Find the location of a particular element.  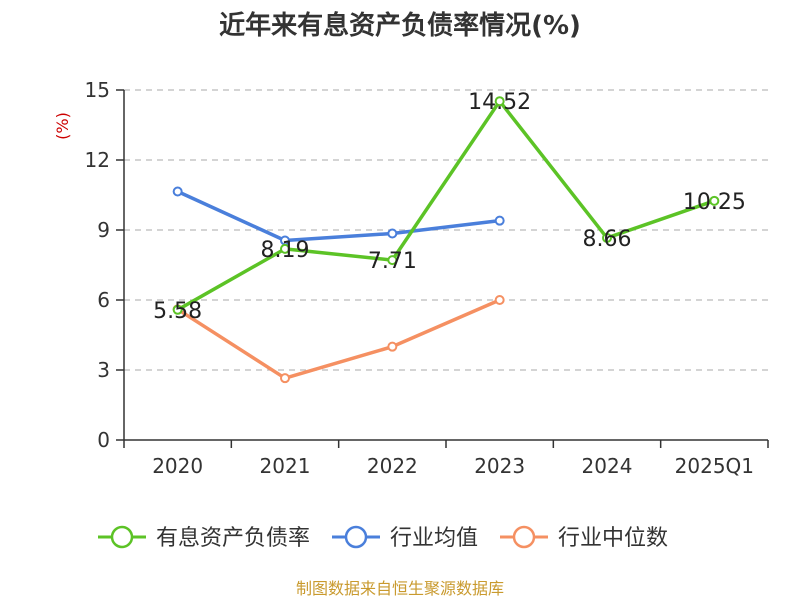

y-tick-label-6: 6 is located at coordinates (103, 300).